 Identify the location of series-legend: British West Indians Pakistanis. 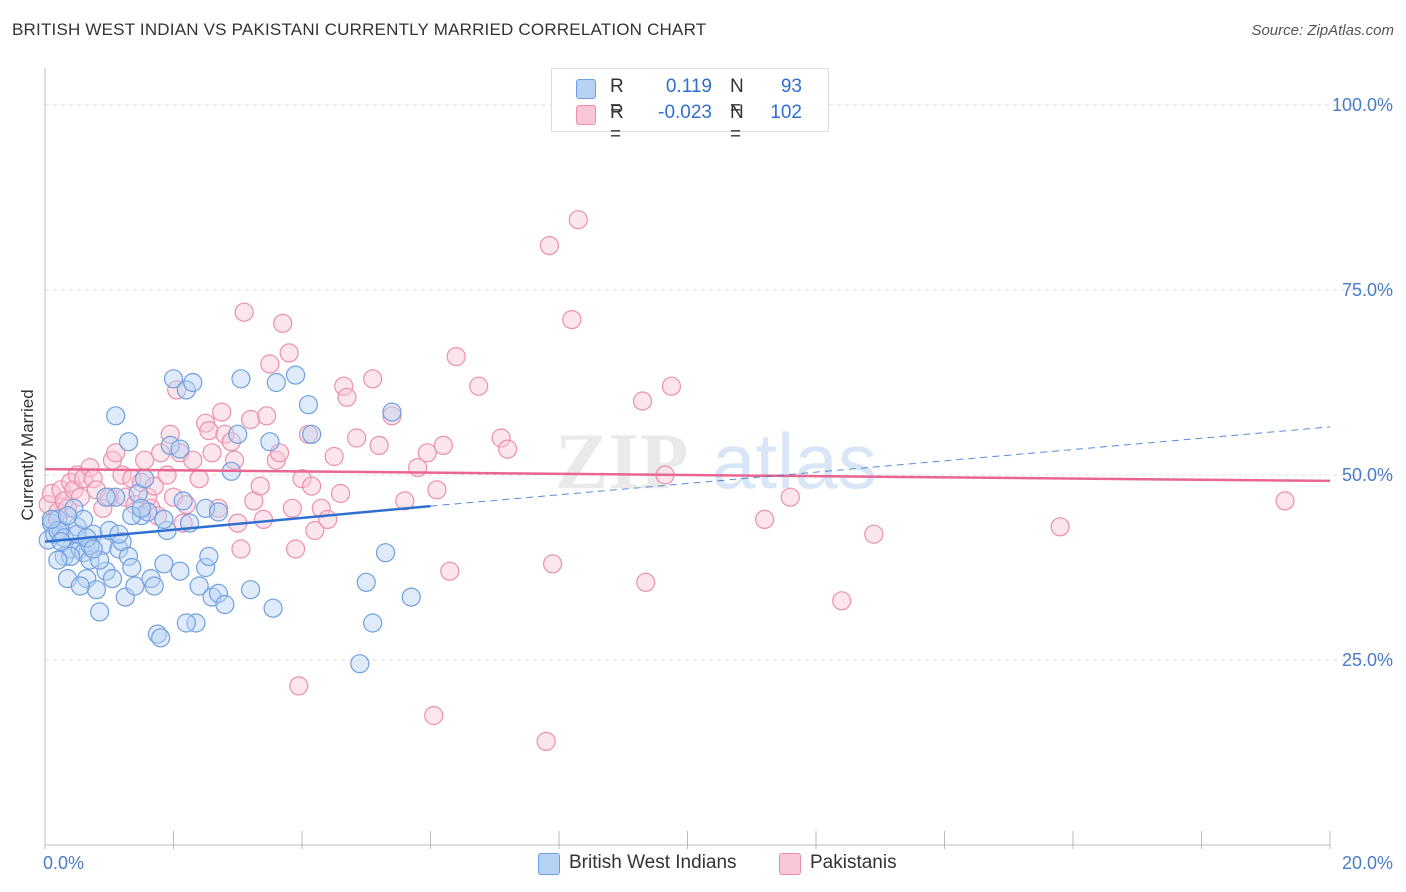
(703, 864).